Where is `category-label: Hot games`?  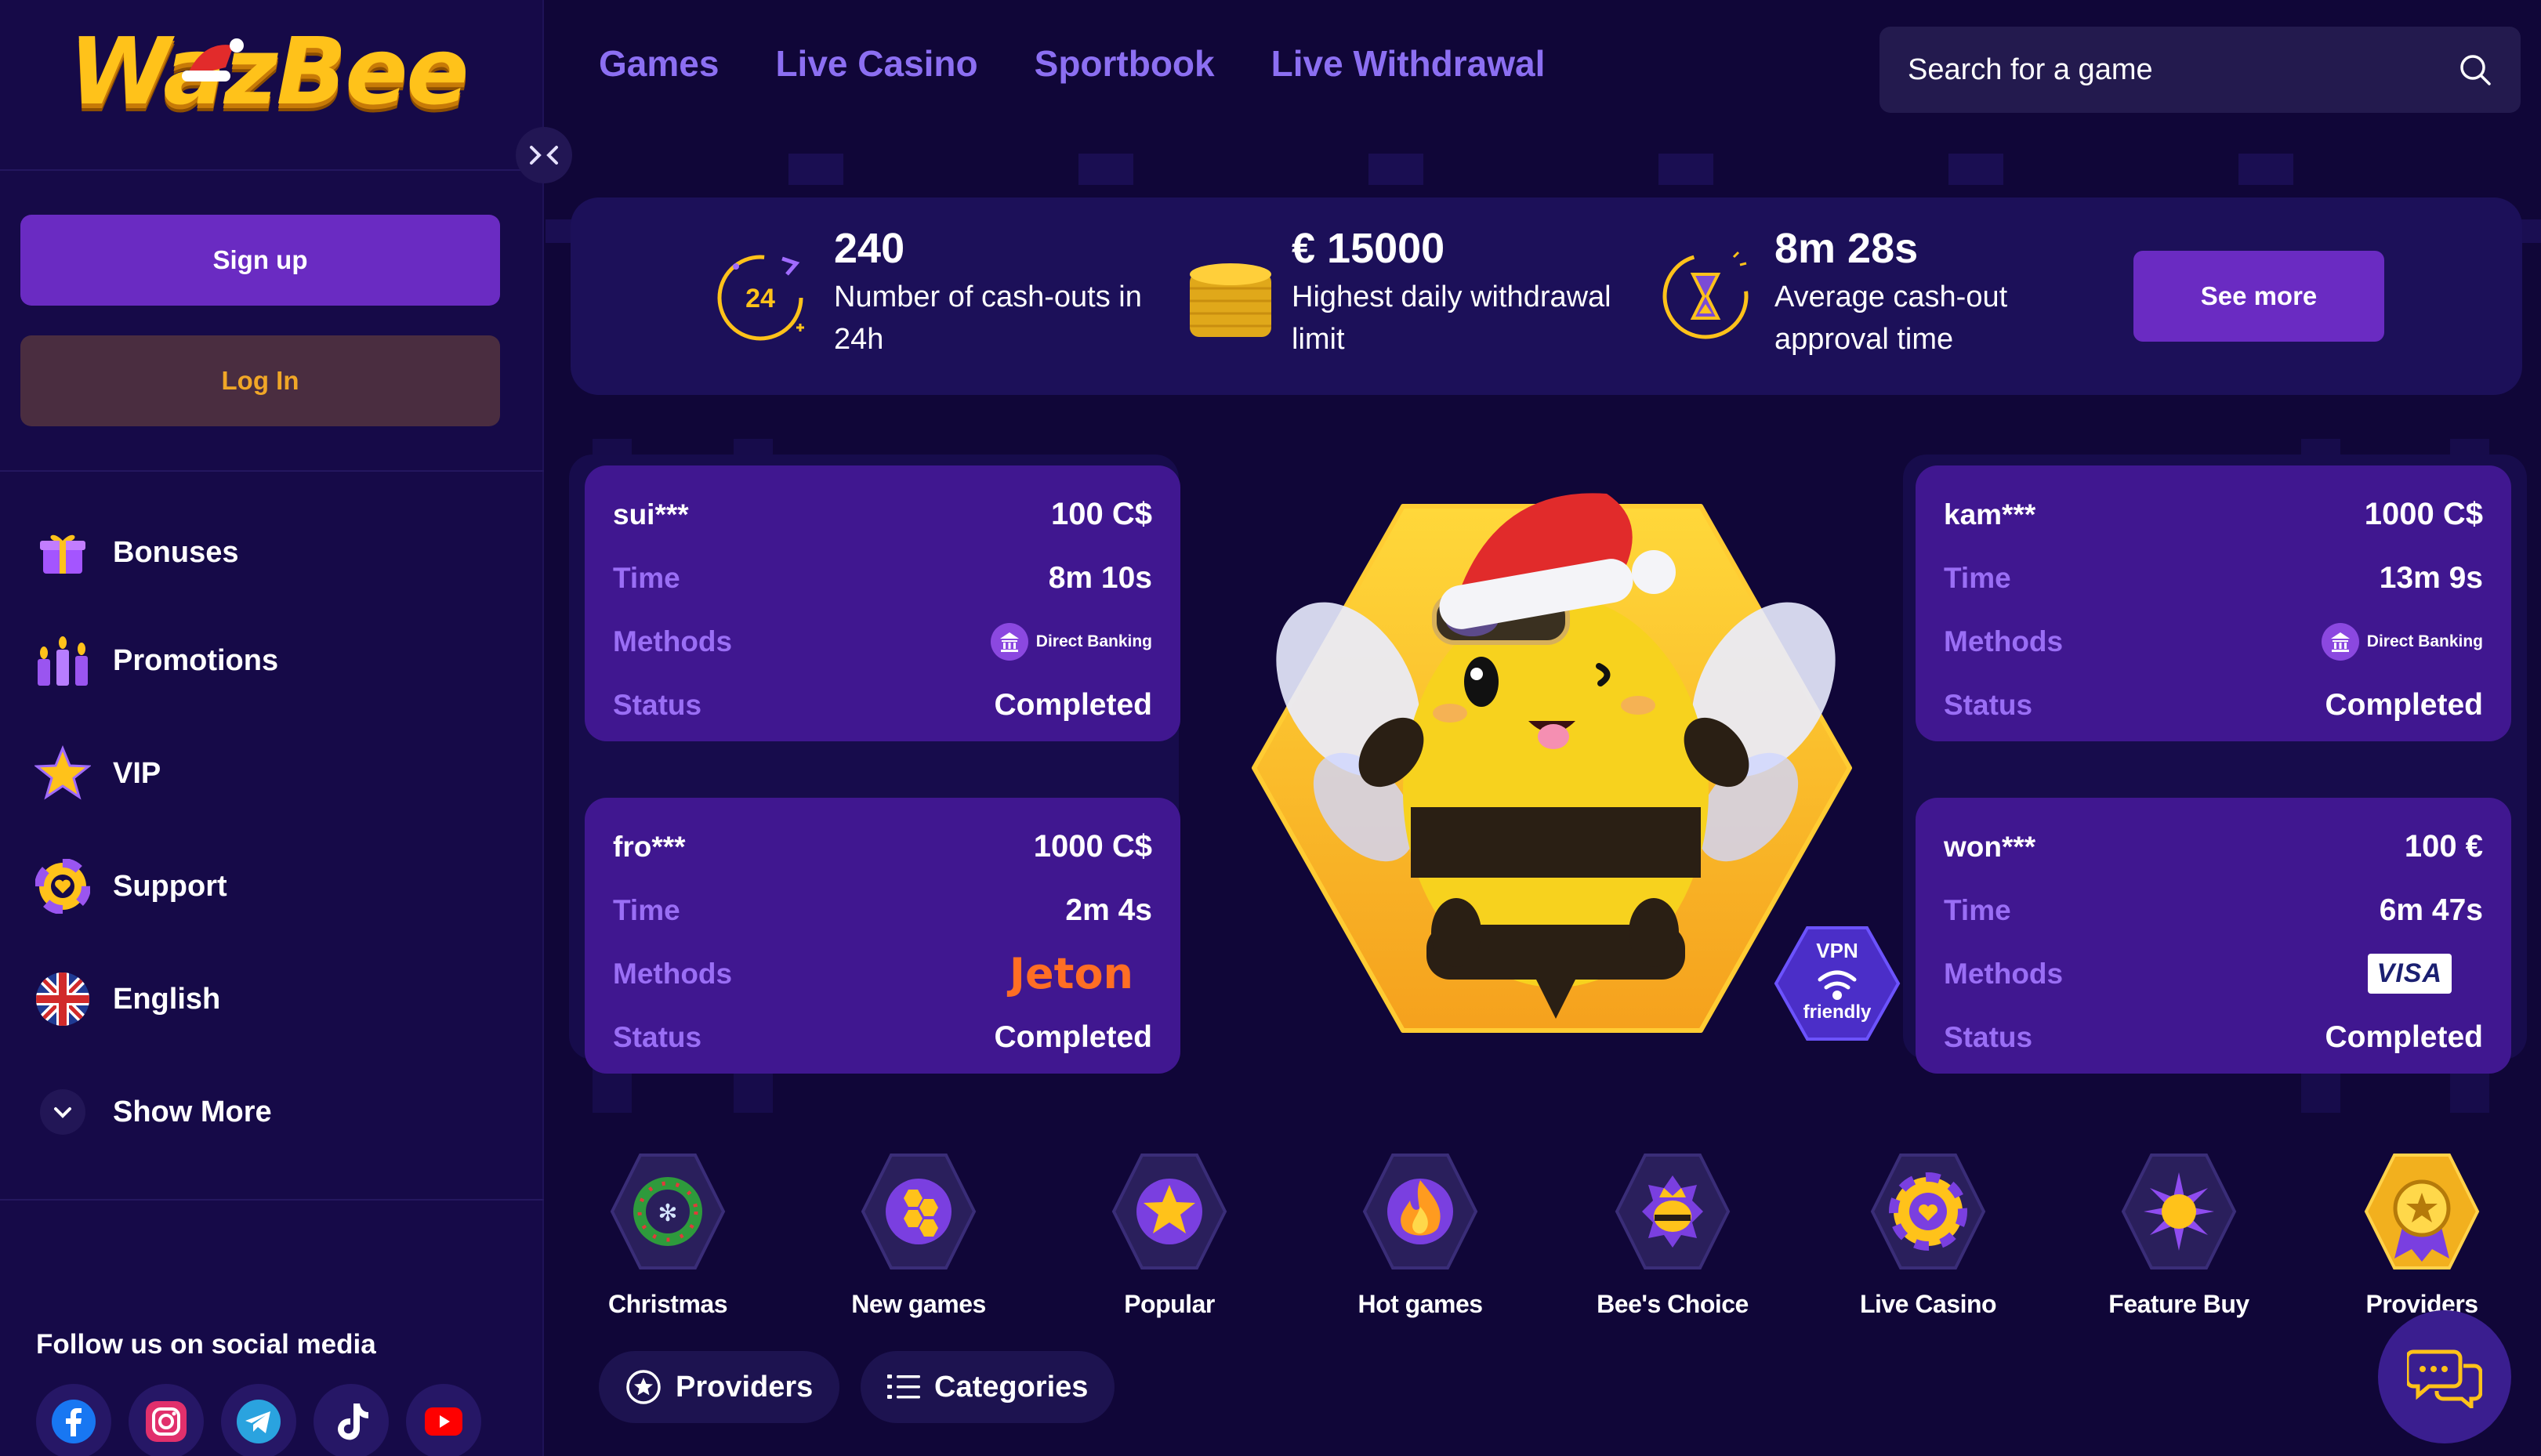 category-label: Hot games is located at coordinates (1420, 1304).